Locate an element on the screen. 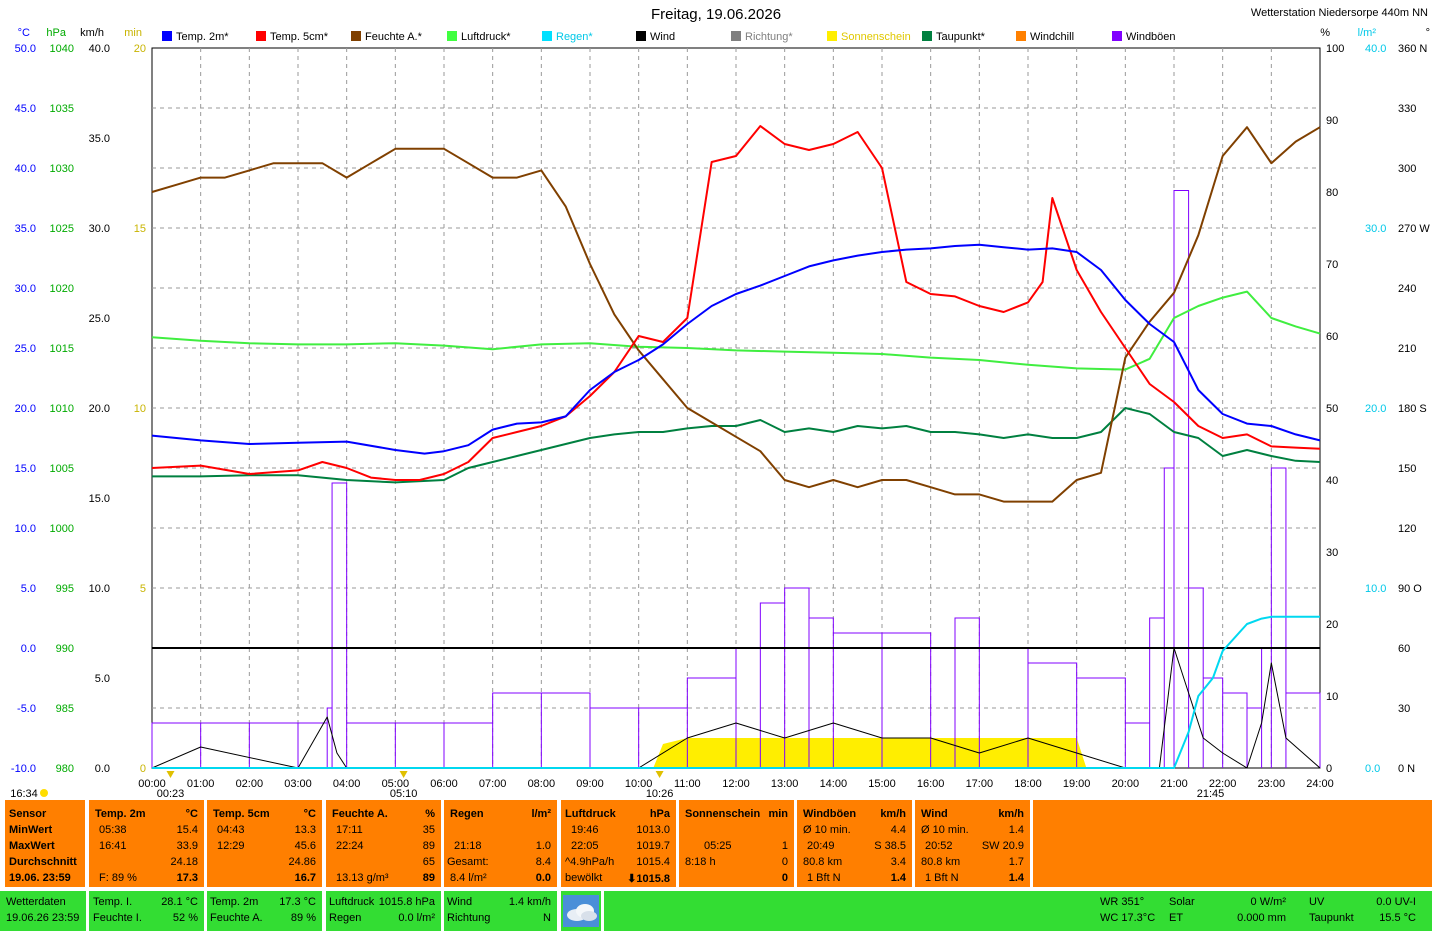 The width and height of the screenshot is (1432, 931). tick-label-hpa: 1015 is located at coordinates (62, 349).